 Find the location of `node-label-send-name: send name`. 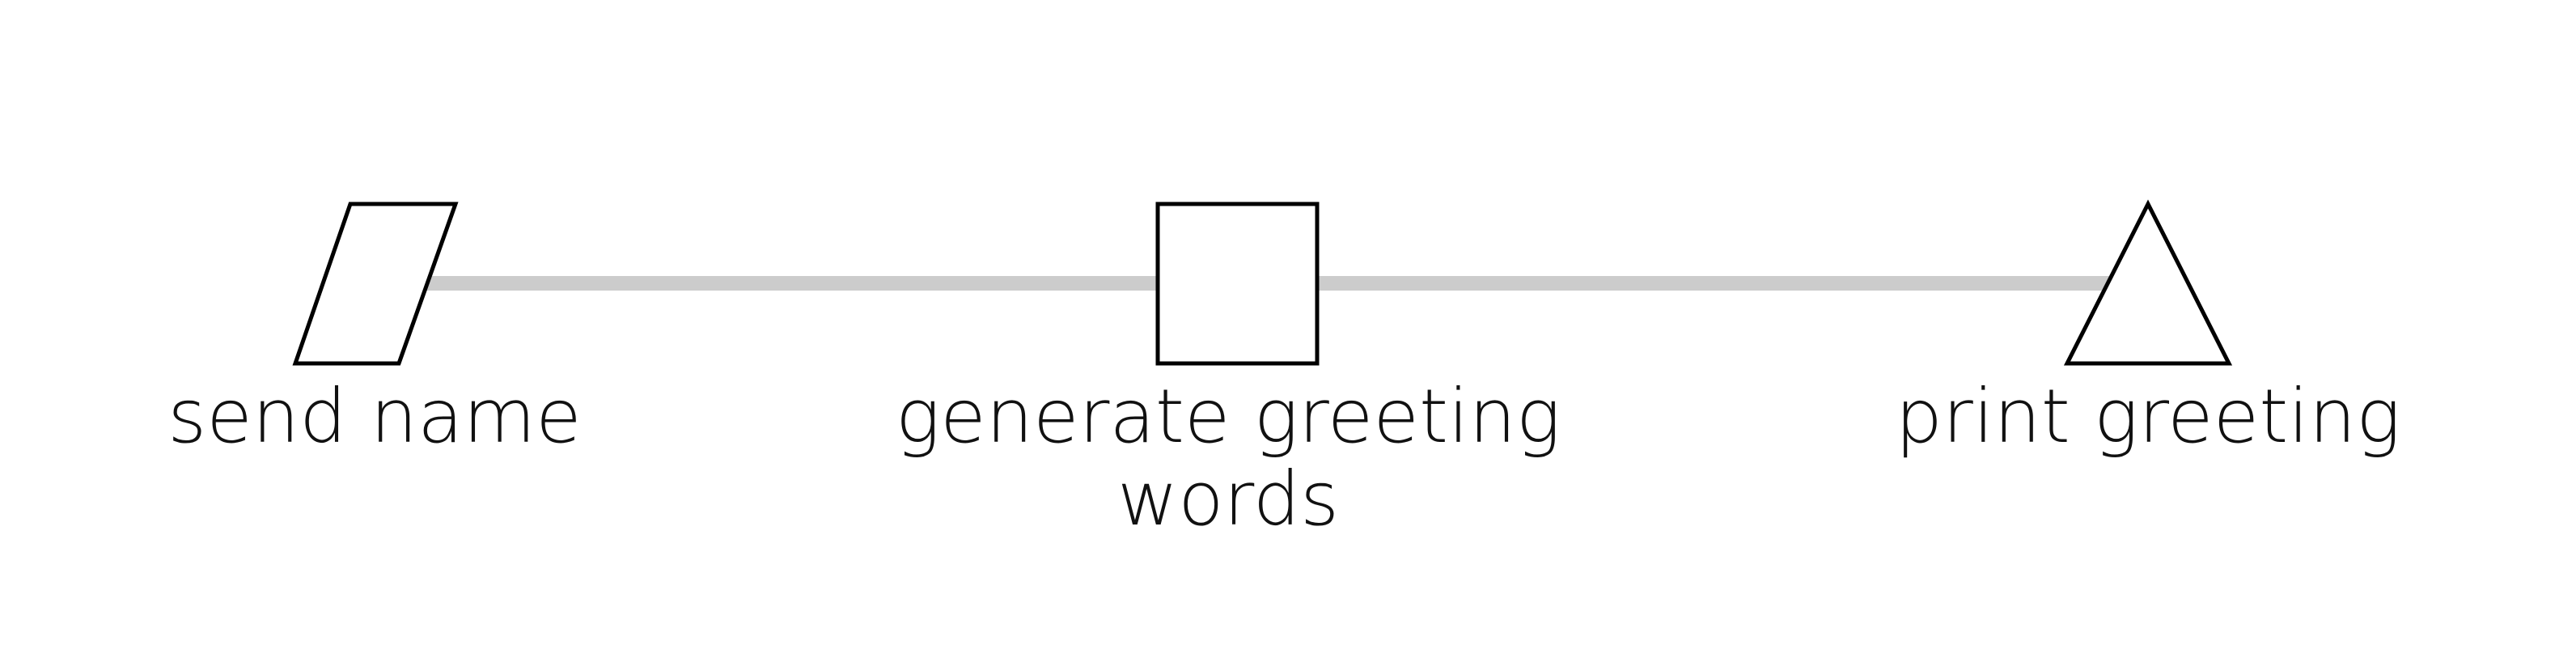

node-label-send-name: send name is located at coordinates (374, 417).